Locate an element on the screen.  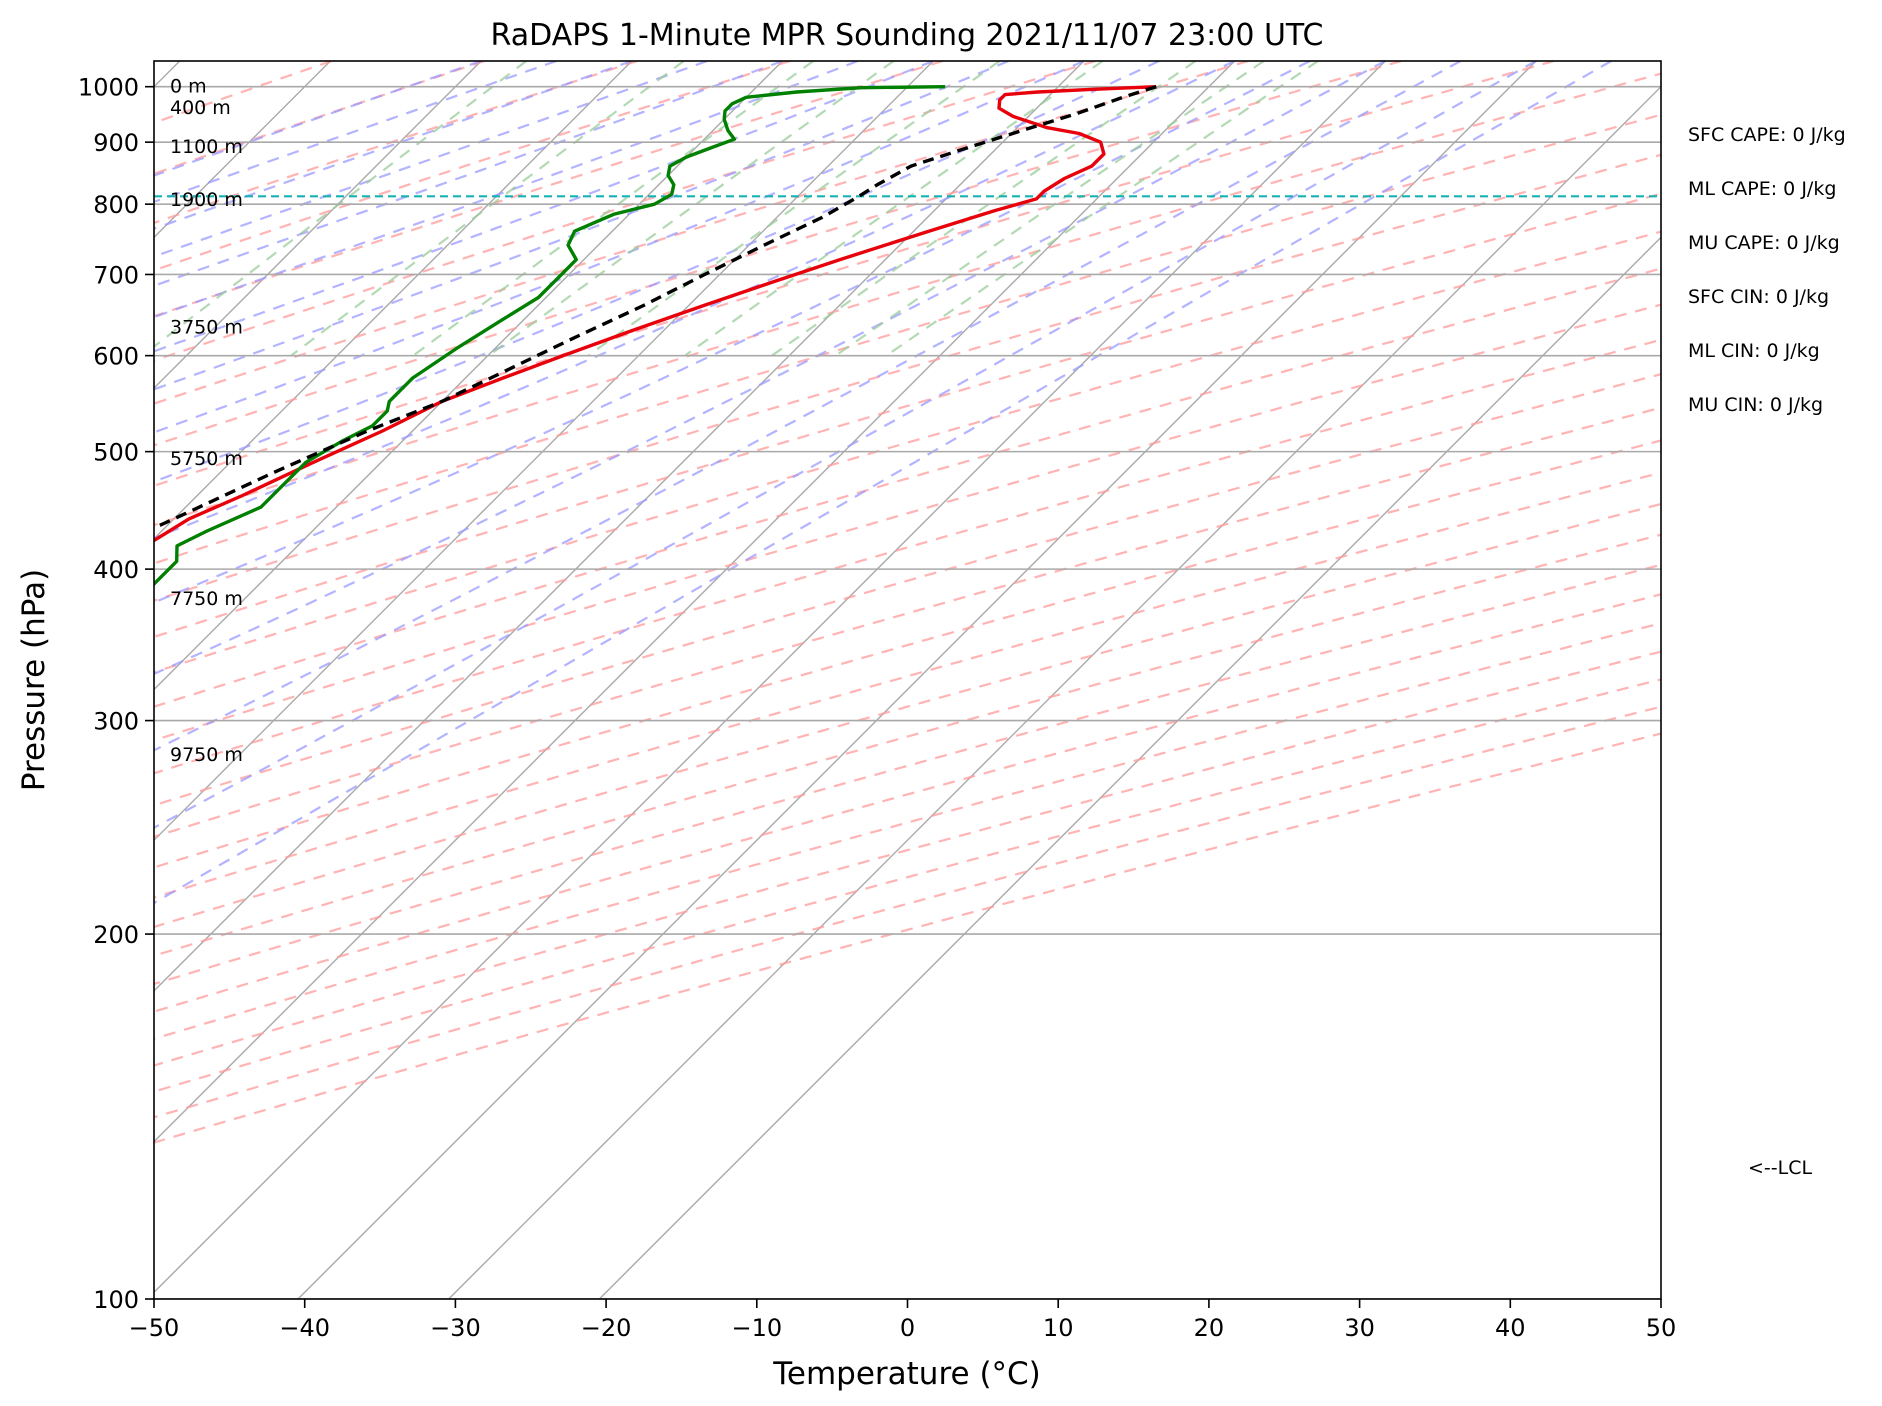
x-tick-label: 10 is located at coordinates (1058, 1328).